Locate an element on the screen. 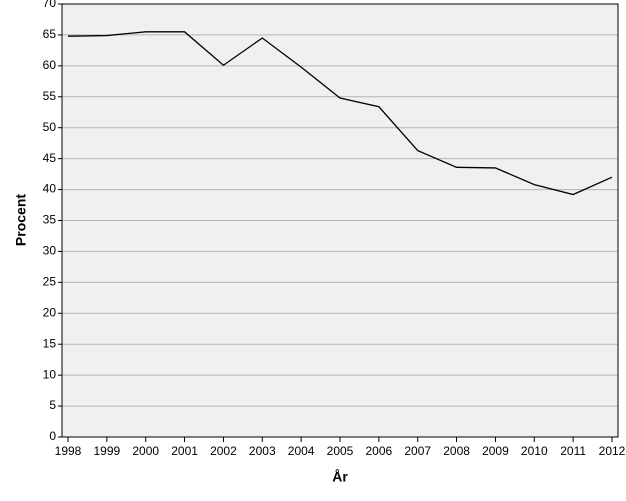 The image size is (626, 501). x-tick-label: 2008 is located at coordinates (456, 451).